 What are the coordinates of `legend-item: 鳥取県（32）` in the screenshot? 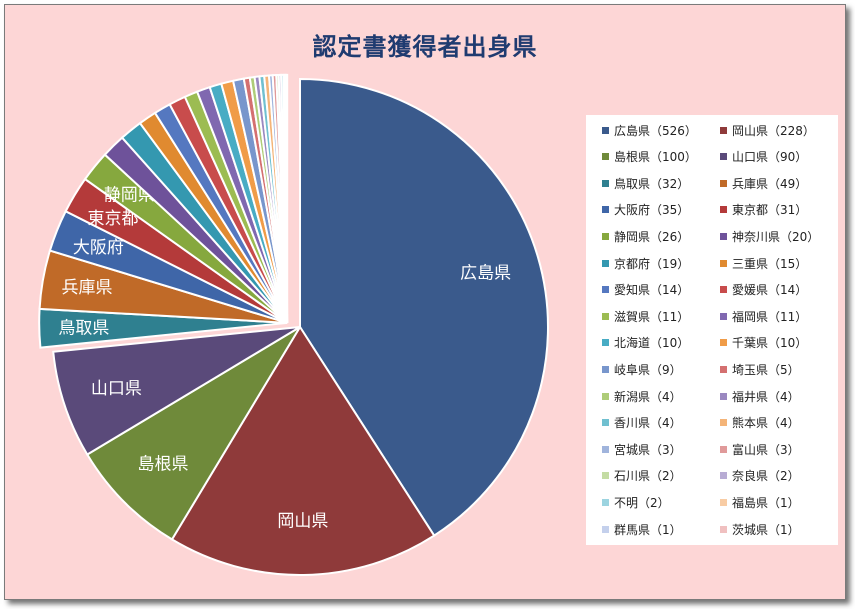 It's located at (645, 183).